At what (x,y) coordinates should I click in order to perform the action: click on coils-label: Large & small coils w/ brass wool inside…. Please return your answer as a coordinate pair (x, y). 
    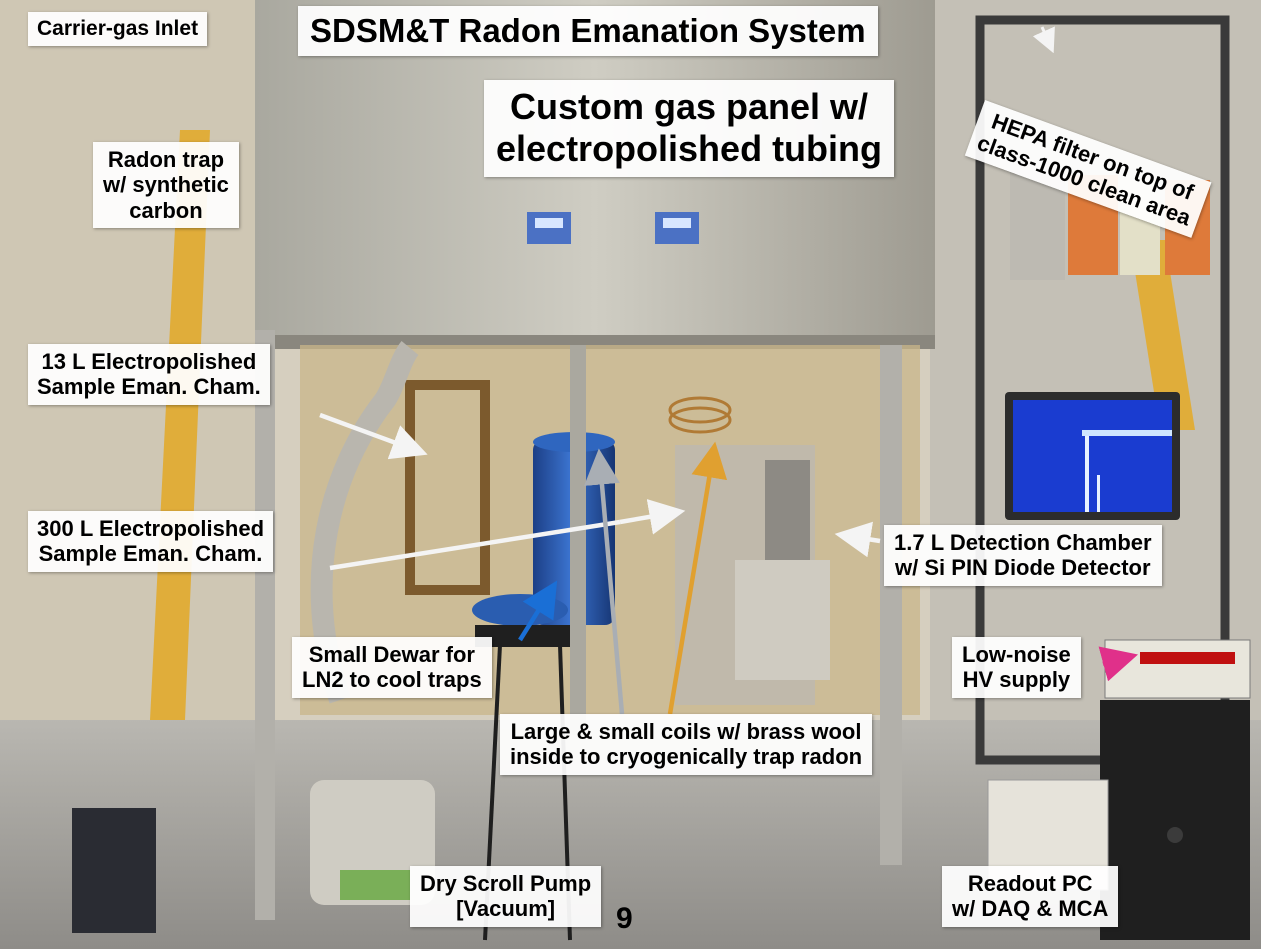
    Looking at the image, I should click on (686, 744).